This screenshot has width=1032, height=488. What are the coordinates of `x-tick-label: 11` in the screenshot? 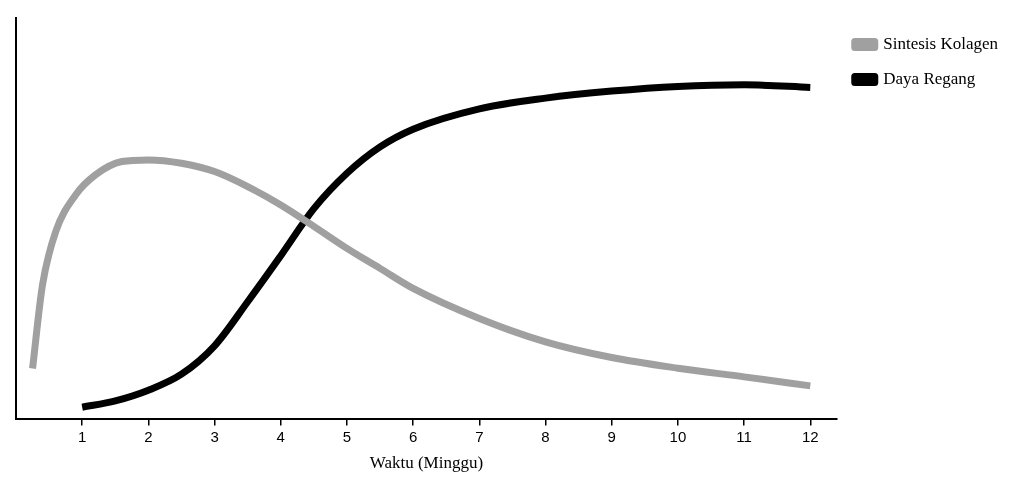 It's located at (744, 436).